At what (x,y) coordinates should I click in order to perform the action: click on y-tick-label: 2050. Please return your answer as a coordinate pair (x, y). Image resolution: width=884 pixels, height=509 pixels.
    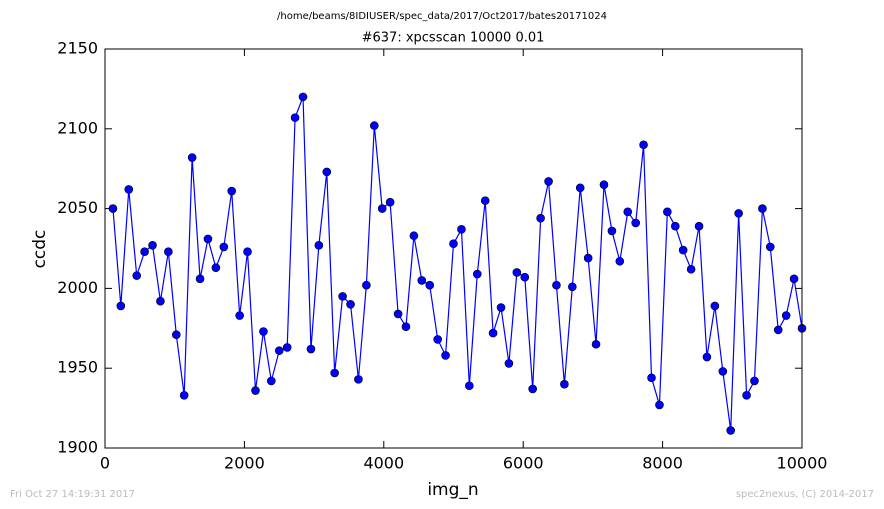
    Looking at the image, I should click on (77, 207).